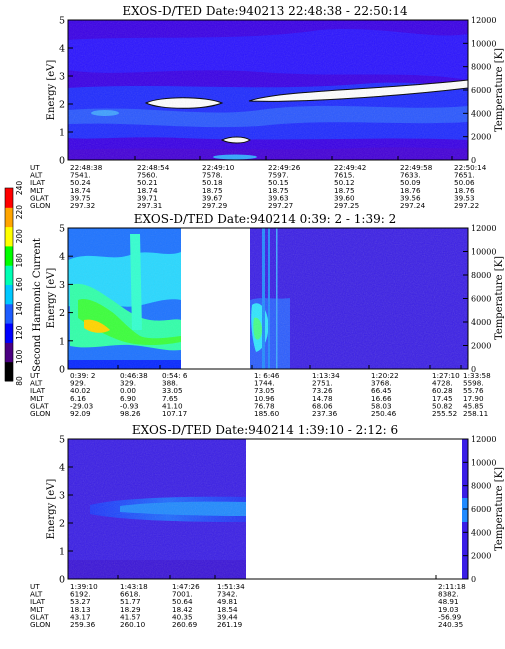 Image resolution: width=505 pixels, height=649 pixels. I want to click on orbit-cell: 50.09, so click(410, 182).